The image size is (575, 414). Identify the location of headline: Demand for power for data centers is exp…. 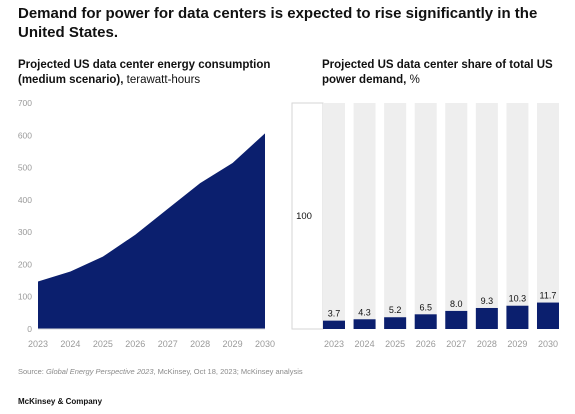
(278, 23).